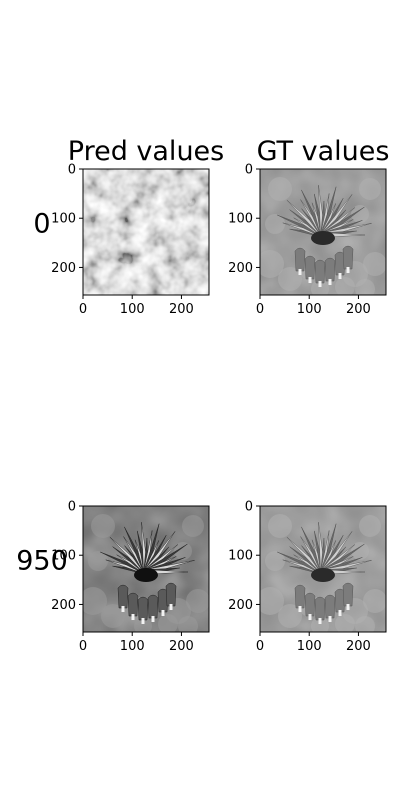  What do you see at coordinates (229, 151) in the screenshot?
I see `column-titles: Pred values GT values` at bounding box center [229, 151].